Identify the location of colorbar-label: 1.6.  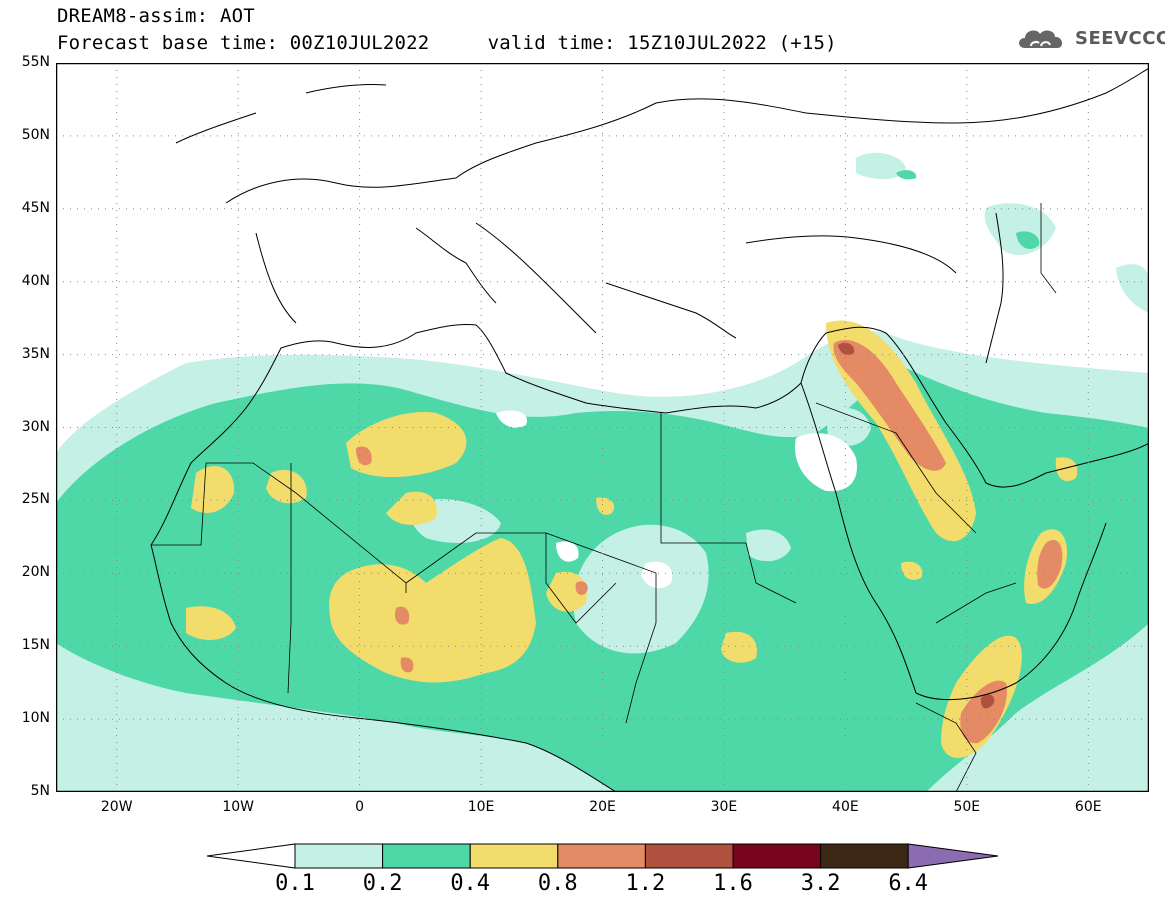
(733, 883).